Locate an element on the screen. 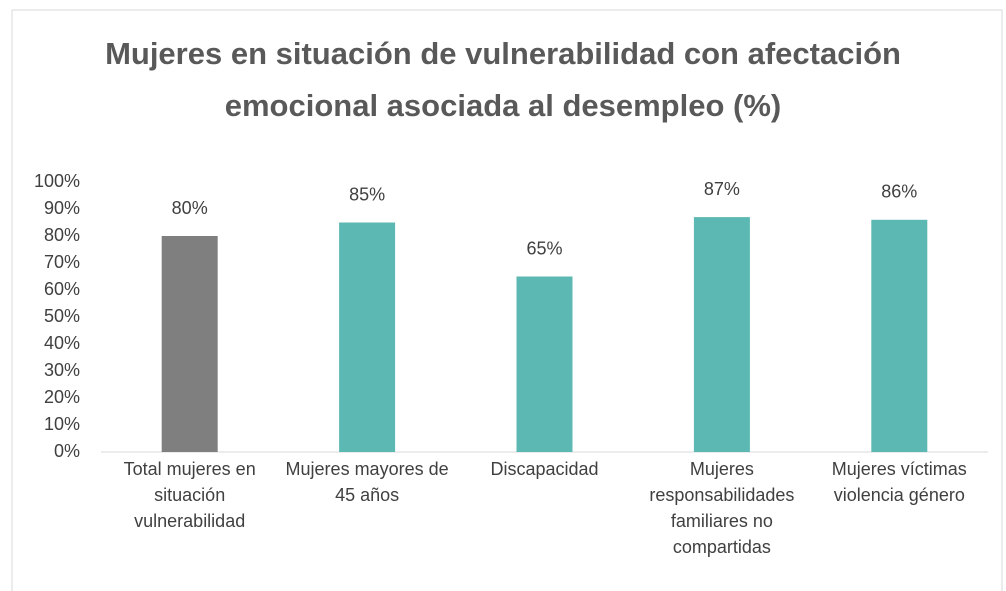 This screenshot has width=1006, height=591. y-tick-label: 90% is located at coordinates (62, 208).